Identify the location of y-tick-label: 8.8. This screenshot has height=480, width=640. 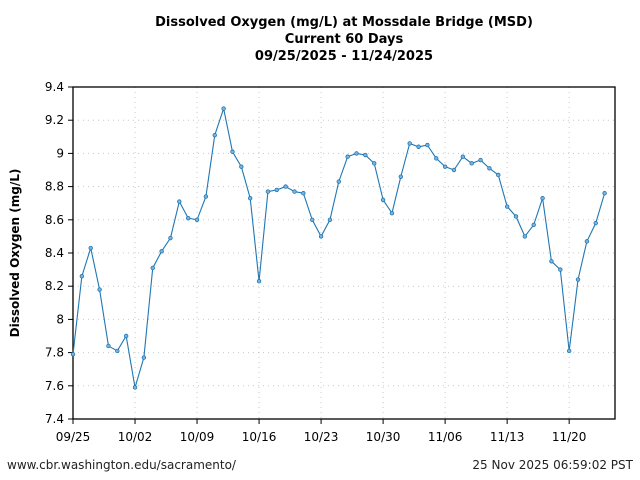
(54, 187).